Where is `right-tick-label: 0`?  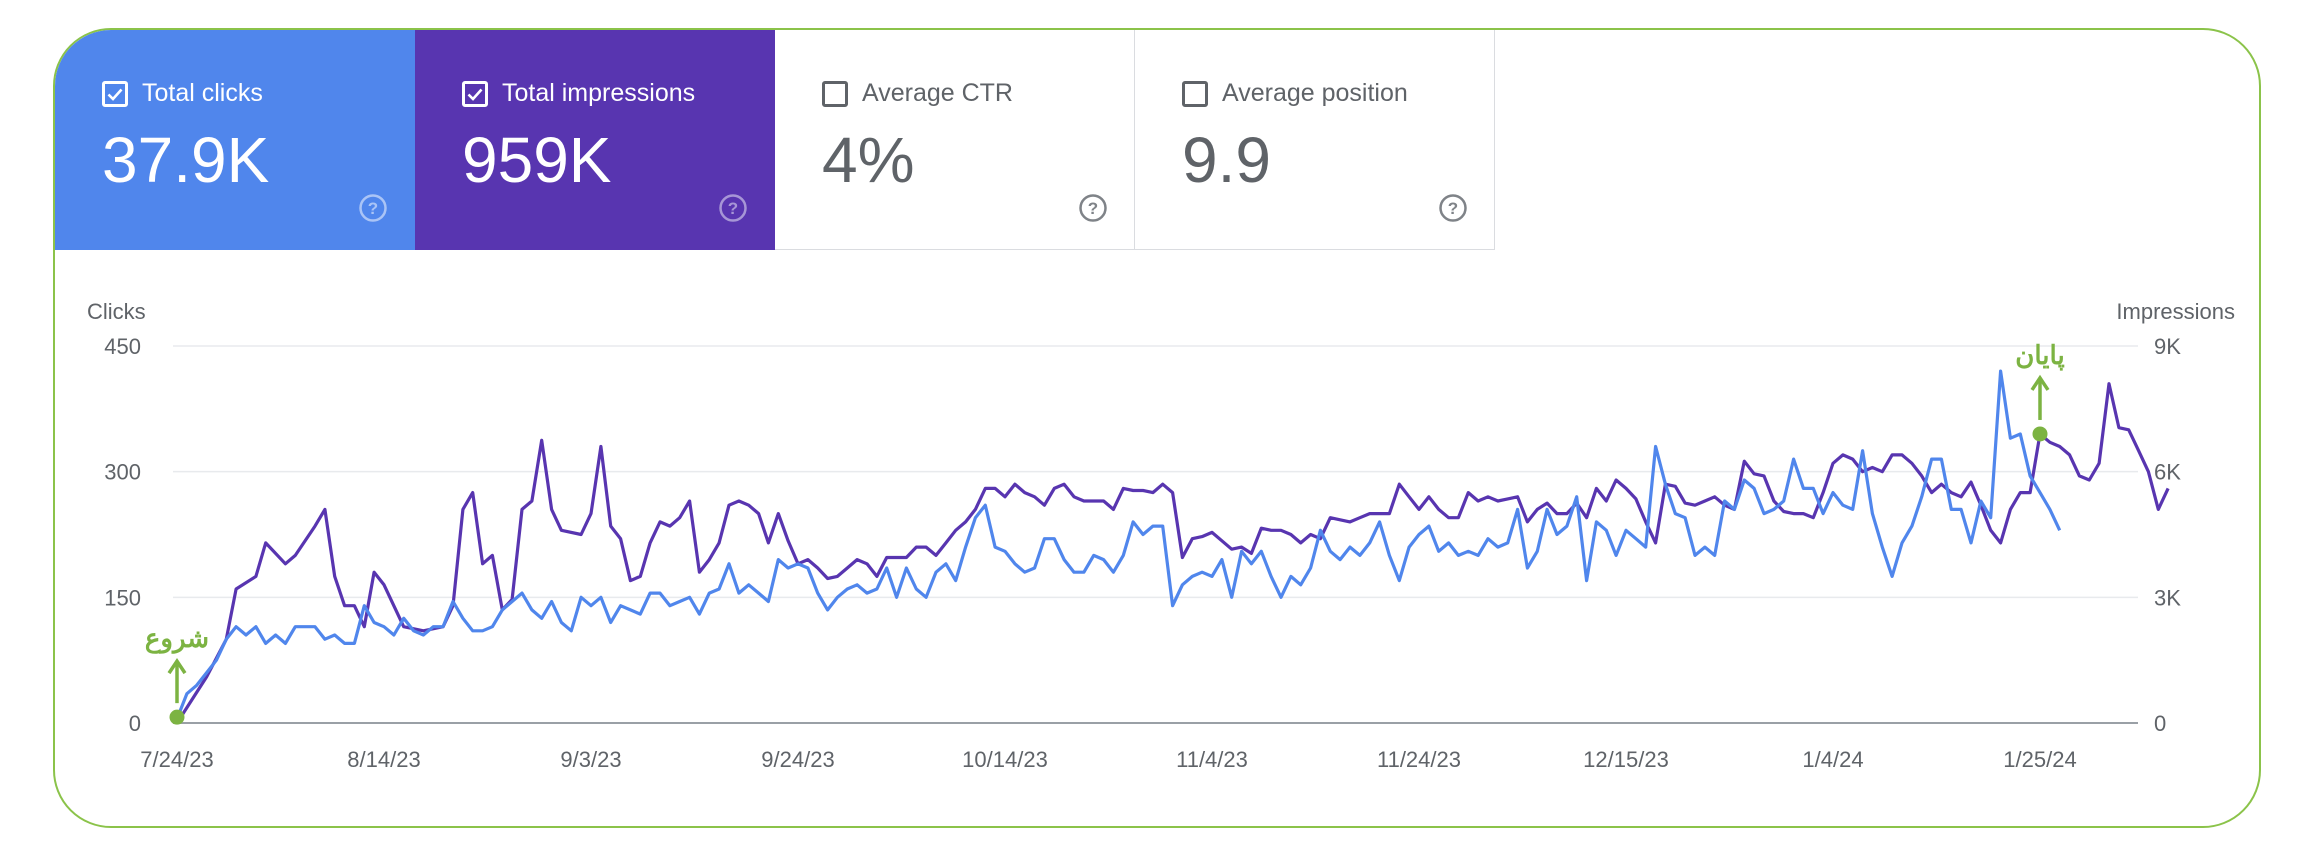
right-tick-label: 0 is located at coordinates (2160, 723).